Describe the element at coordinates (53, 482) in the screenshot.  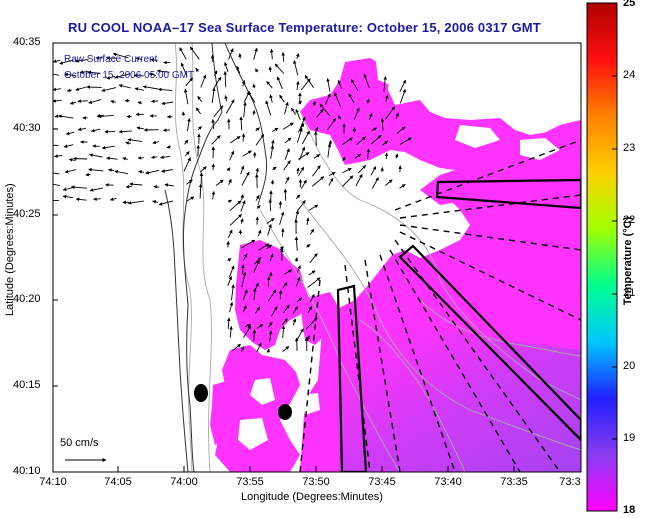
I see `x-tick-label: 74:10` at that location.